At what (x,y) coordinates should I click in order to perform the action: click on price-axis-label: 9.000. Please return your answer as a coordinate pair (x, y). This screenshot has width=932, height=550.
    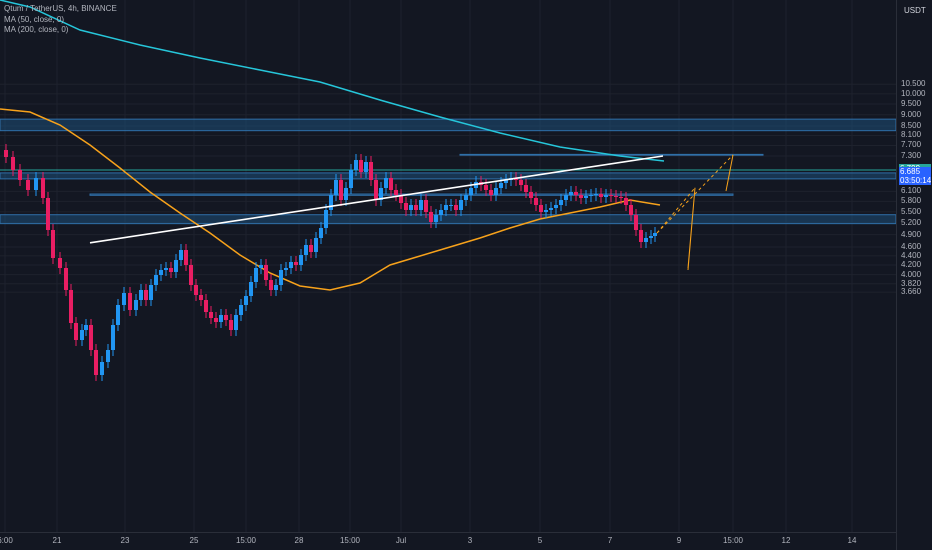
    Looking at the image, I should click on (911, 114).